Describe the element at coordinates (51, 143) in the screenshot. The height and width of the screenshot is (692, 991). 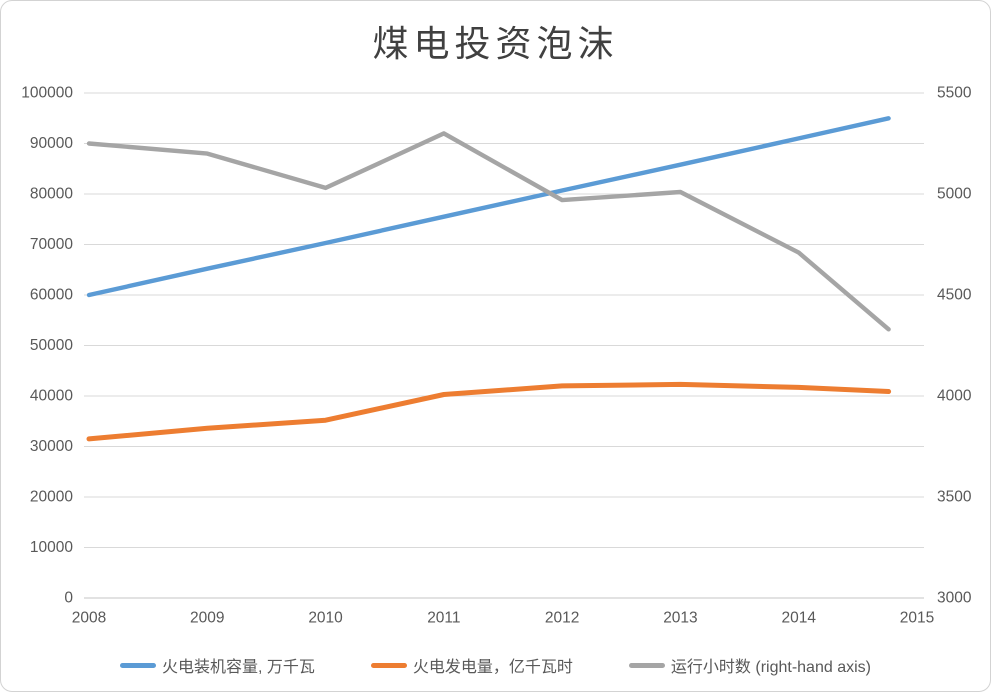
I see `left-axis-tick: 90000` at that location.